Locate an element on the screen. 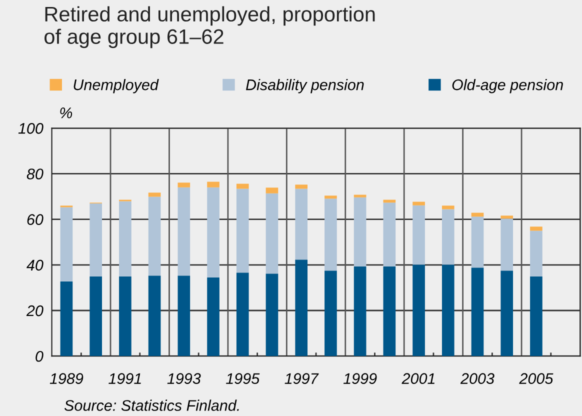  source-note: Source: Statistics Finland. is located at coordinates (151, 405).